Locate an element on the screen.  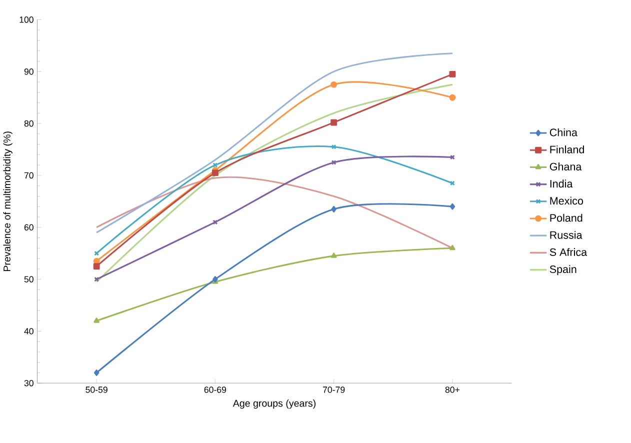
x-tick-label: 50-59 is located at coordinates (97, 389).